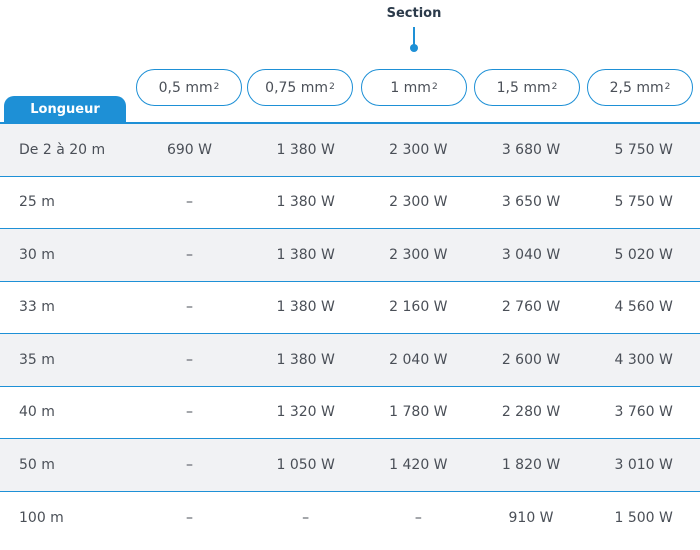  Describe the element at coordinates (643, 359) in the screenshot. I see `cell-value: 4 300 W` at that location.